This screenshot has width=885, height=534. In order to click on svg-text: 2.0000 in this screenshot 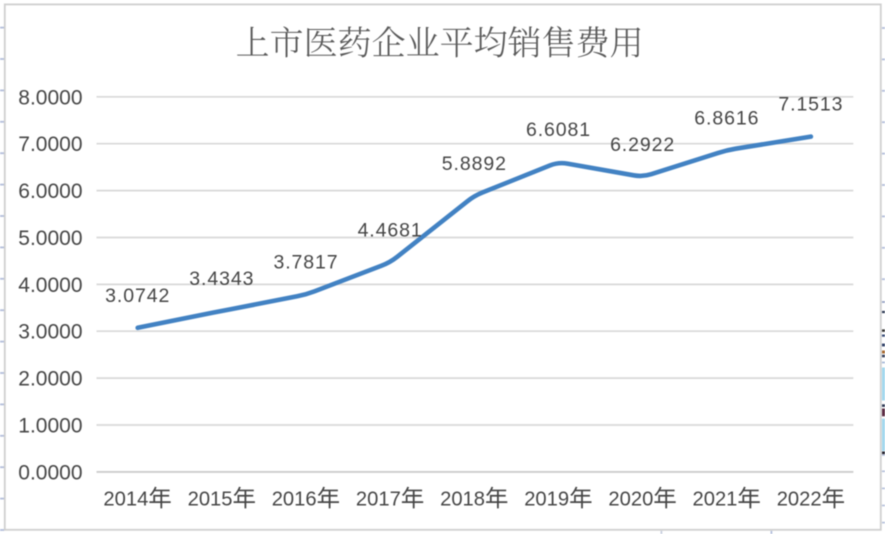, I will do `click(50, 379)`.